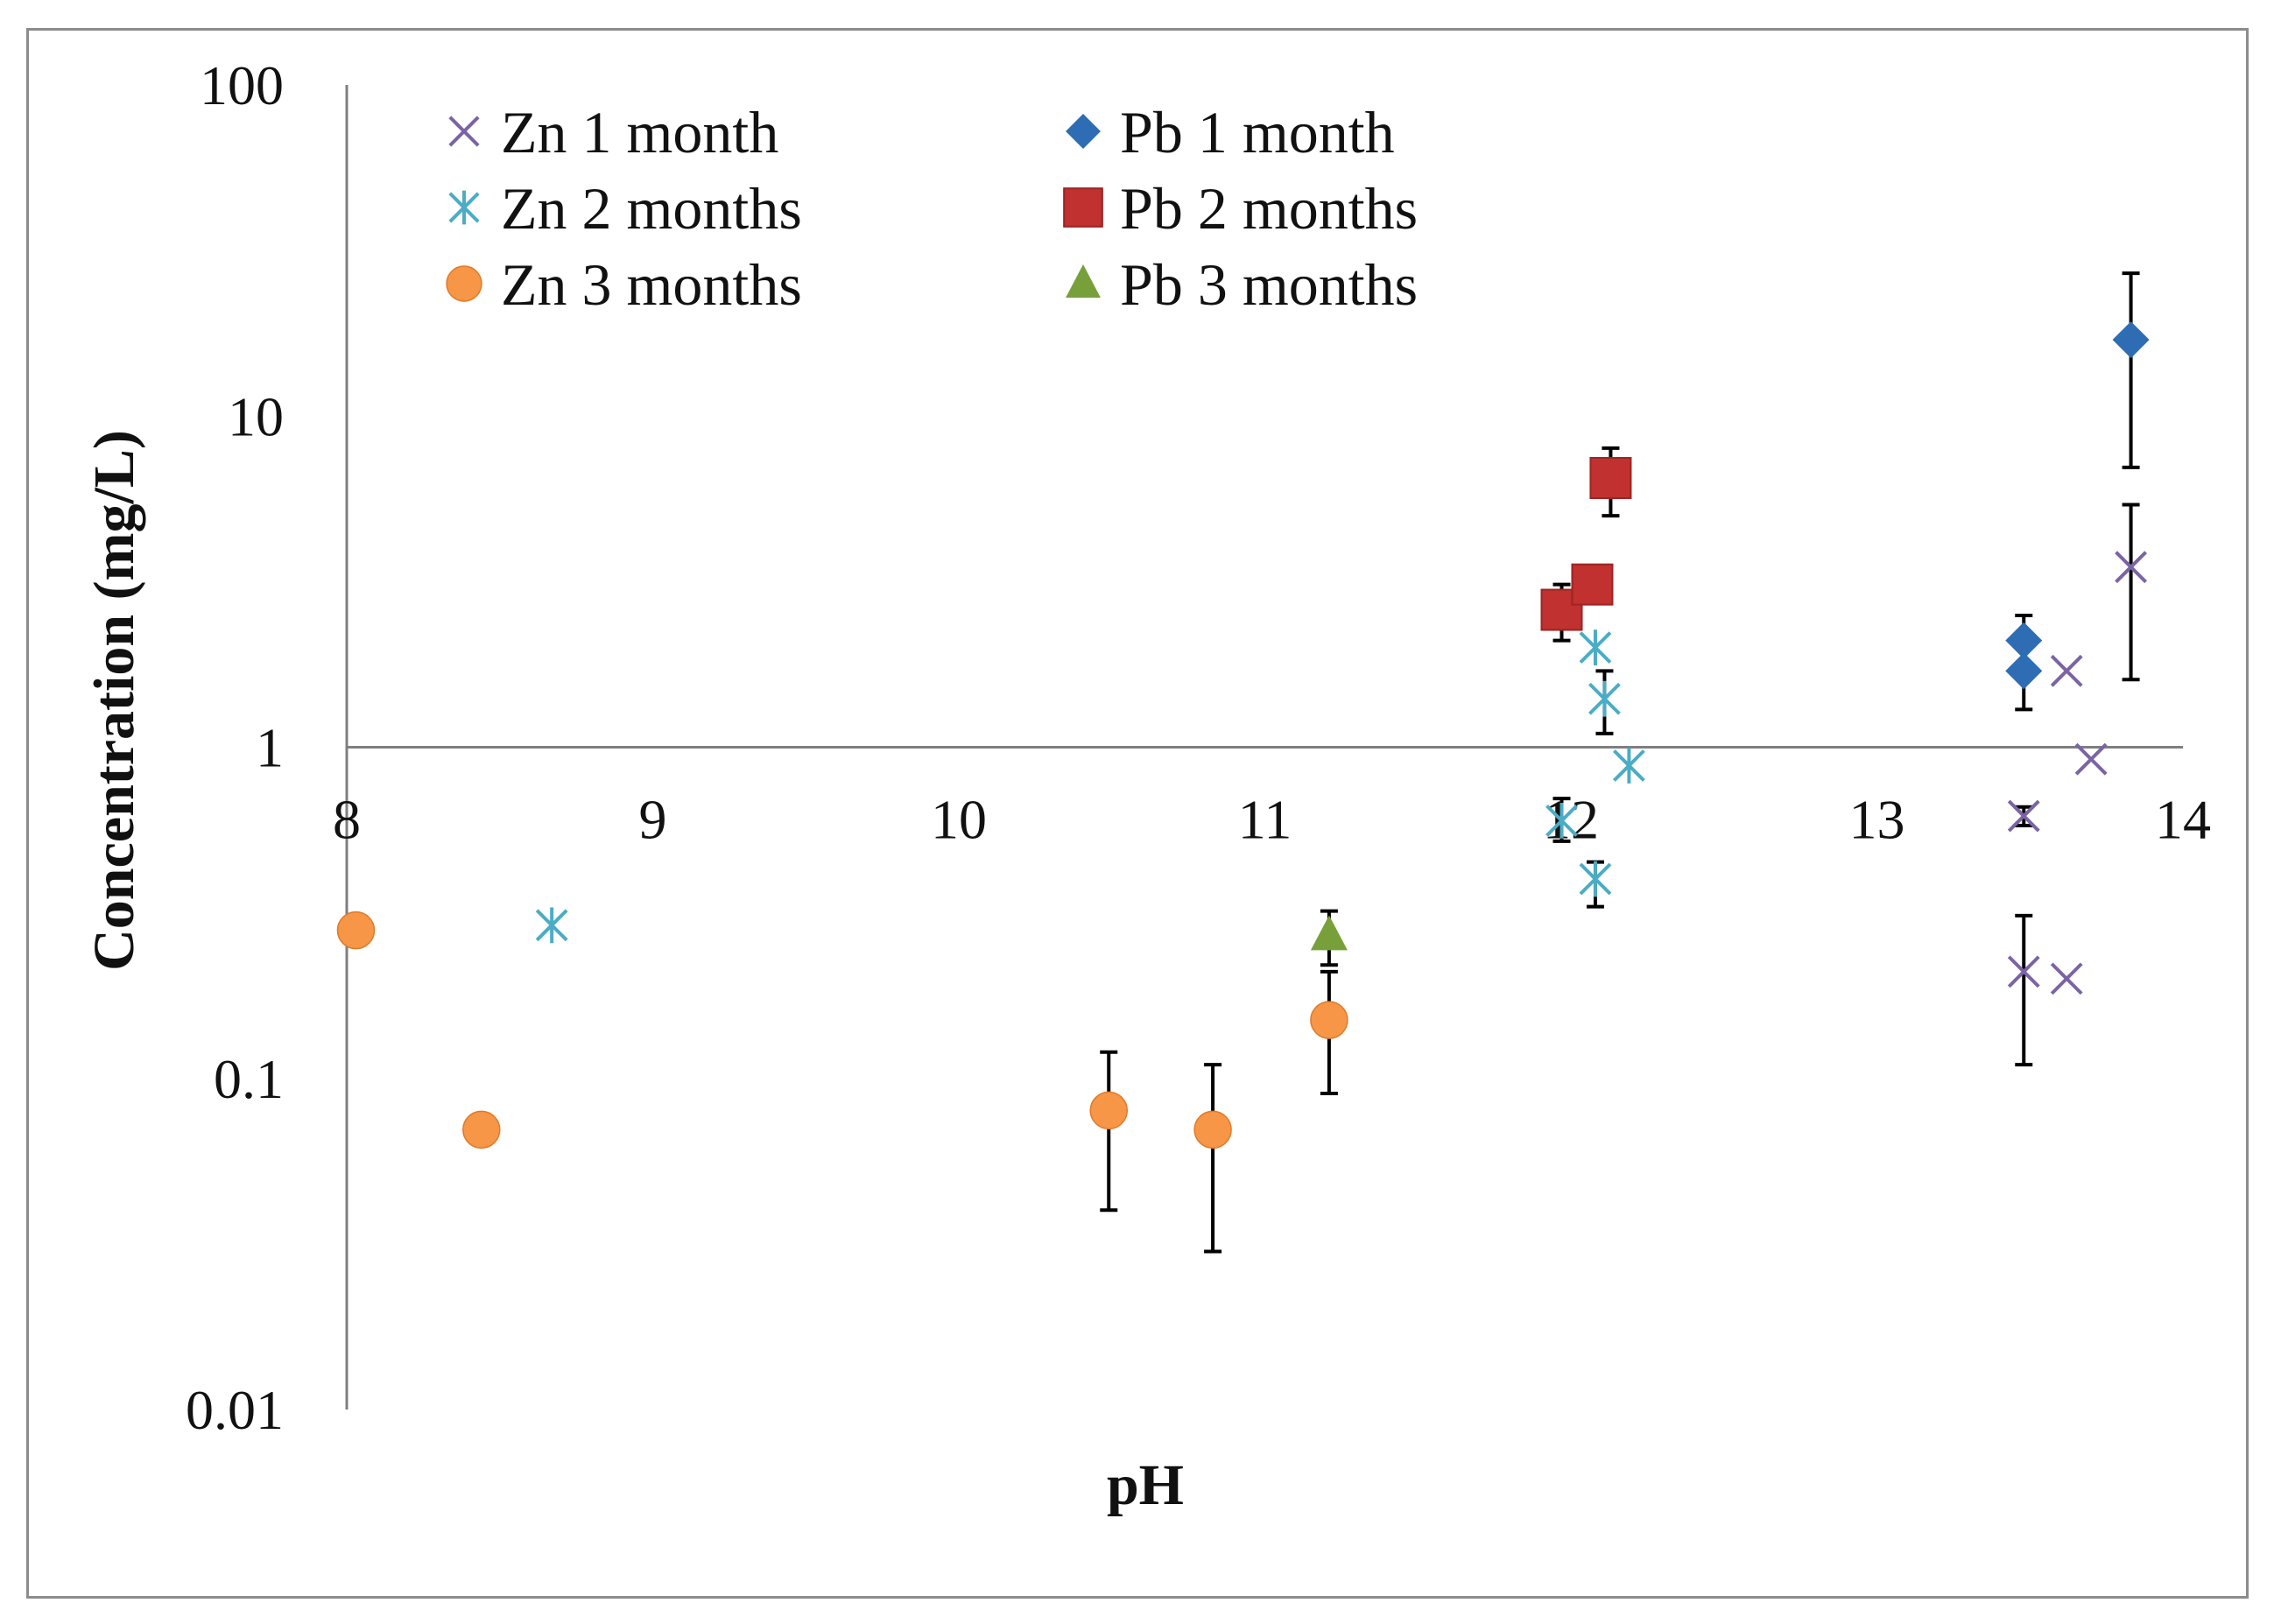 The width and height of the screenshot is (2274, 1624). I want to click on x-axis-title: pH, so click(1145, 1485).